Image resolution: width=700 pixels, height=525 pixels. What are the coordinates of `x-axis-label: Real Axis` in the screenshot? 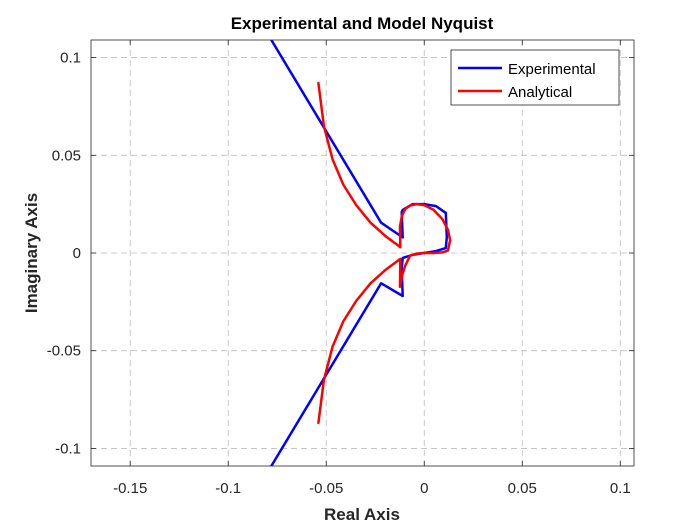 It's located at (362, 514).